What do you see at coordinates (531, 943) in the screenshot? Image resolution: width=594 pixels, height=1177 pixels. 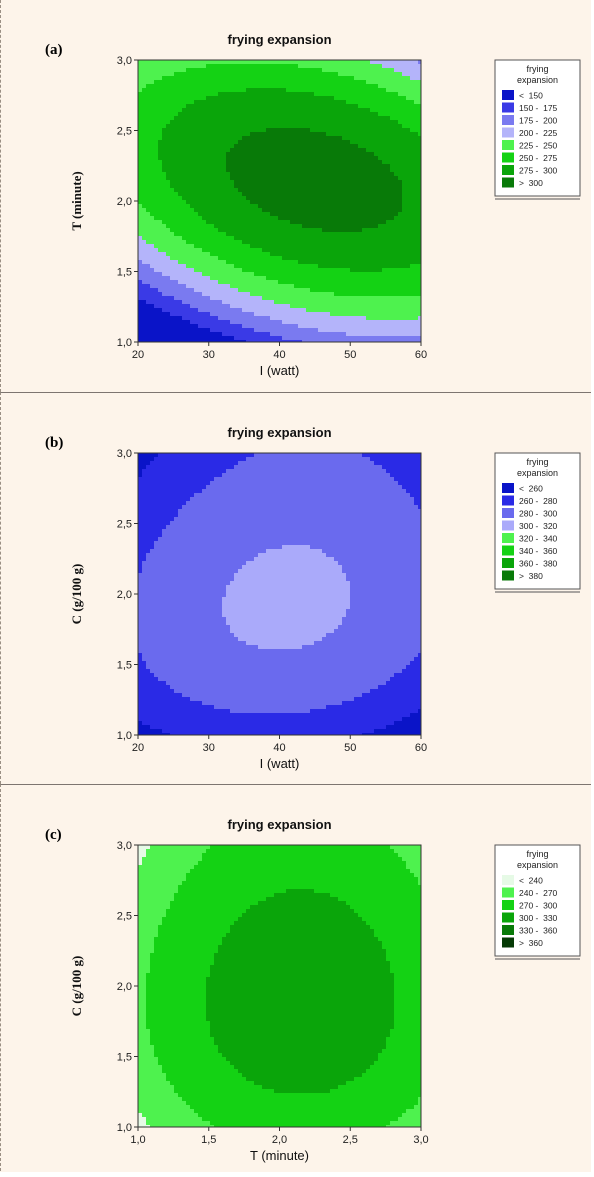 I see `legend-entry: > 360` at bounding box center [531, 943].